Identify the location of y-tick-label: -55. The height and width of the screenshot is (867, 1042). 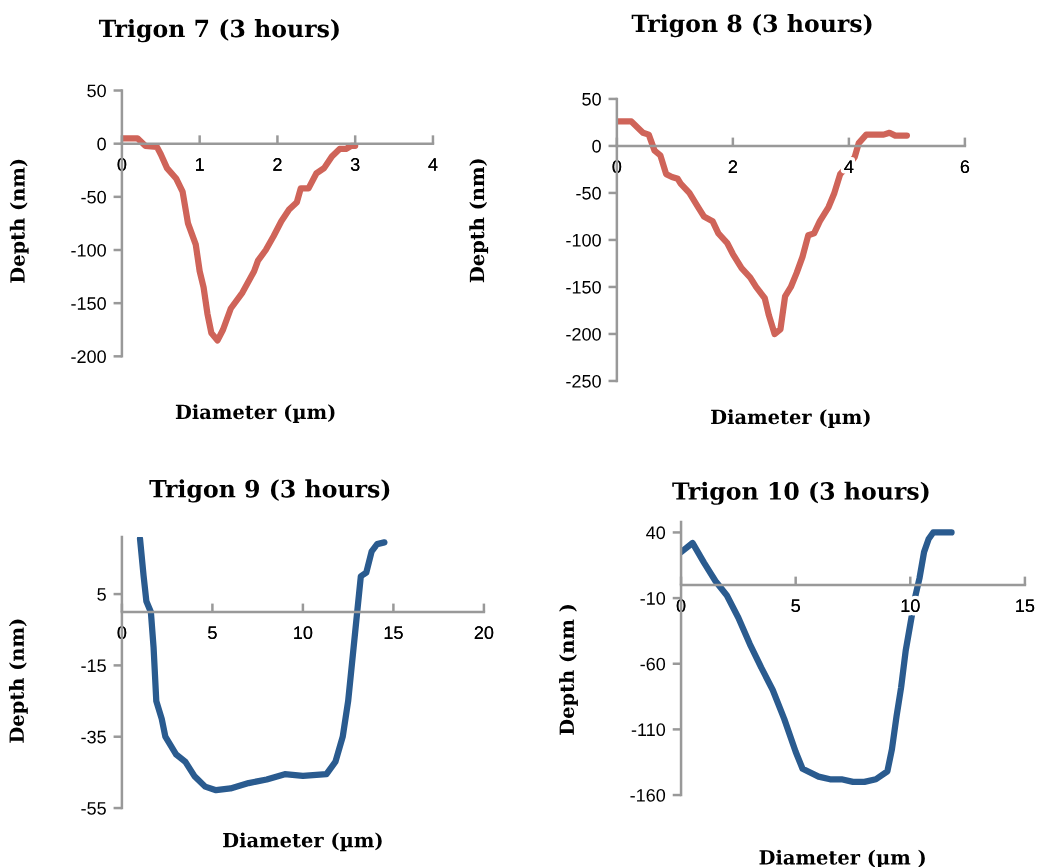
(93, 808).